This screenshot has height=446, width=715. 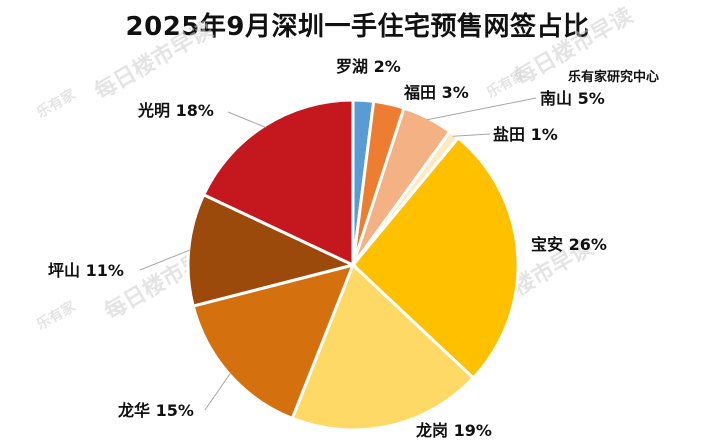 What do you see at coordinates (272, 250) in the screenshot?
I see `pie-slice-坪山` at bounding box center [272, 250].